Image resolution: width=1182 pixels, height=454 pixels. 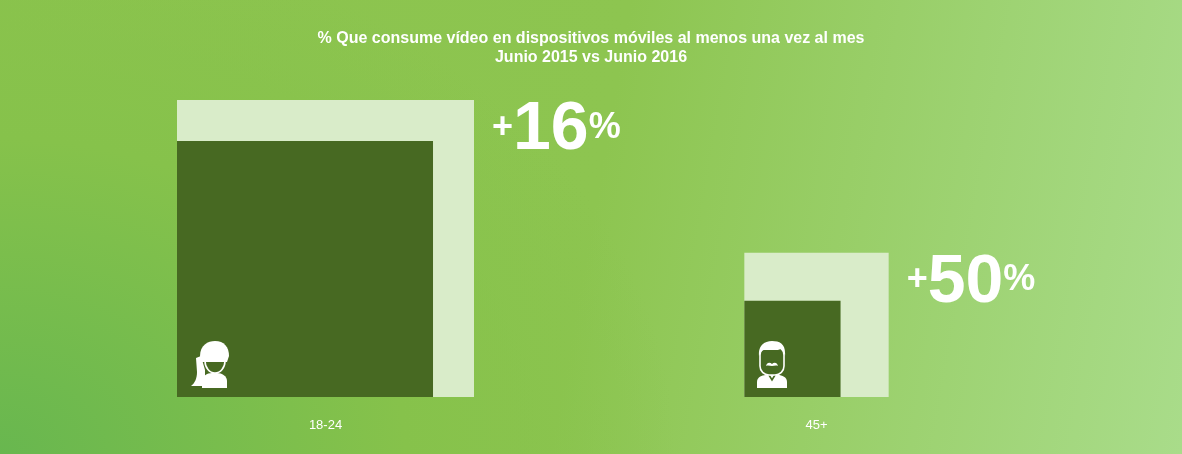 I want to click on x-tick-label: 45+, so click(x=816, y=424).